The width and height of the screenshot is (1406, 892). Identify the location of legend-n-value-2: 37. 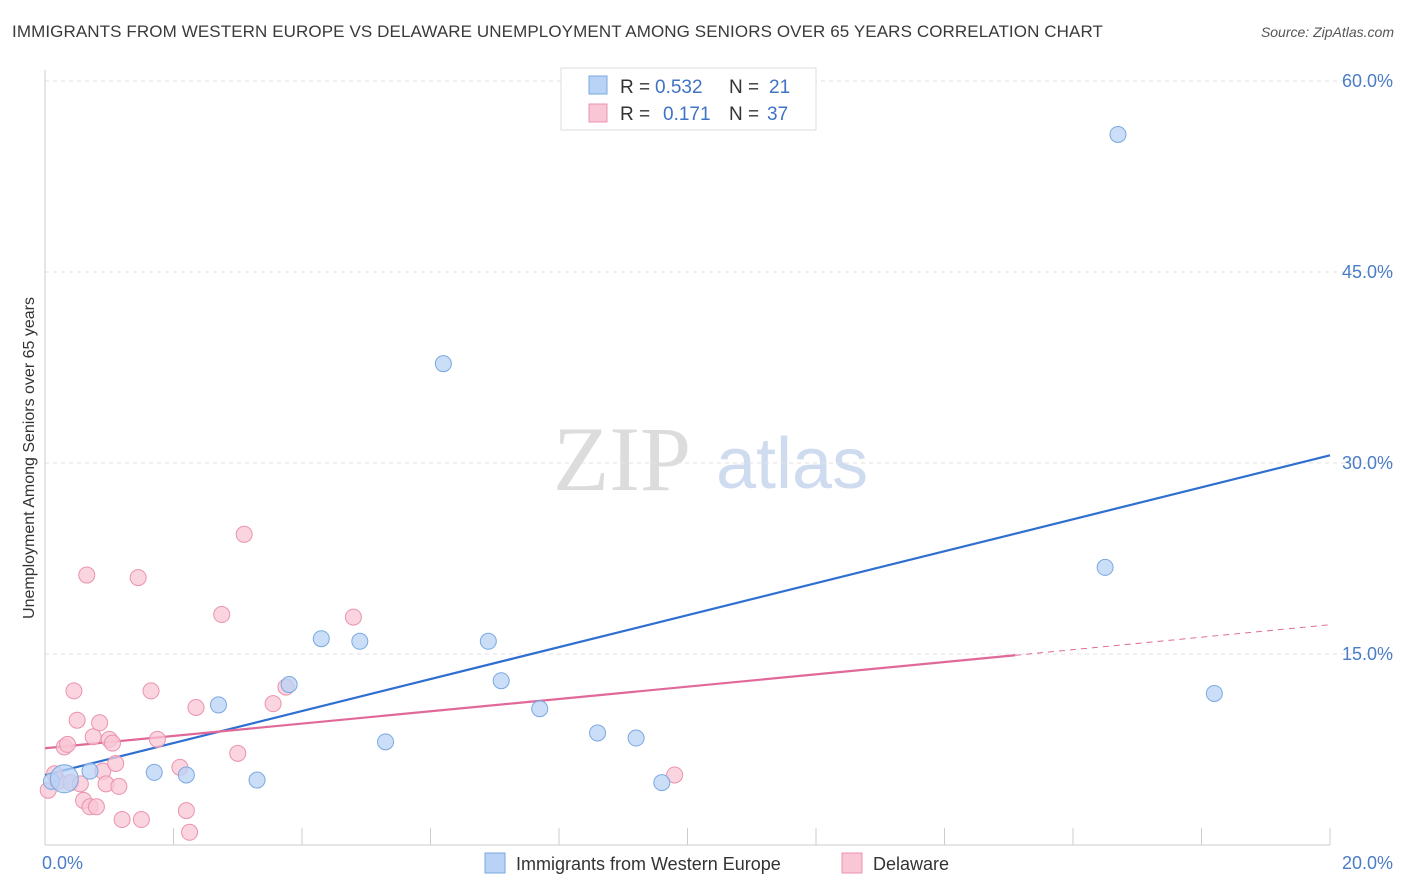
(777, 114).